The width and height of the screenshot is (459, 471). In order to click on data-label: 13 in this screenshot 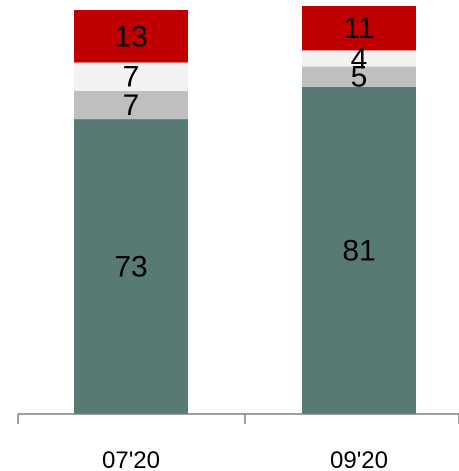, I will do `click(130, 36)`.